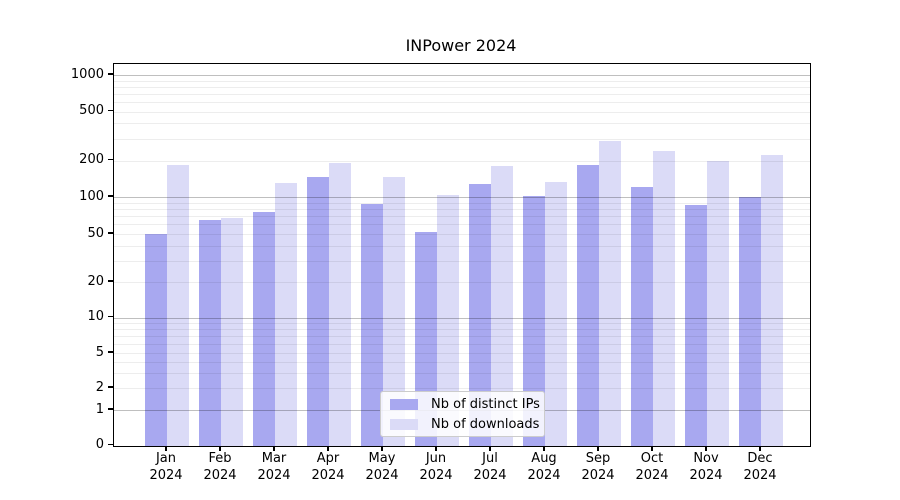 This screenshot has height=500, width=900. What do you see at coordinates (598, 458) in the screenshot?
I see `x-tick-month: Sep` at bounding box center [598, 458].